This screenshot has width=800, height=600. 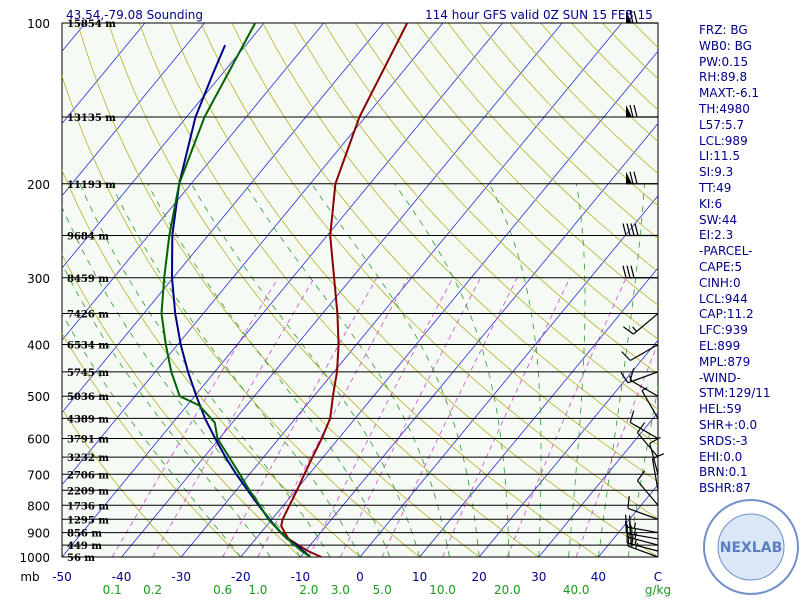 What do you see at coordinates (721, 266) in the screenshot?
I see `index-line: CAPE:5` at bounding box center [721, 266].